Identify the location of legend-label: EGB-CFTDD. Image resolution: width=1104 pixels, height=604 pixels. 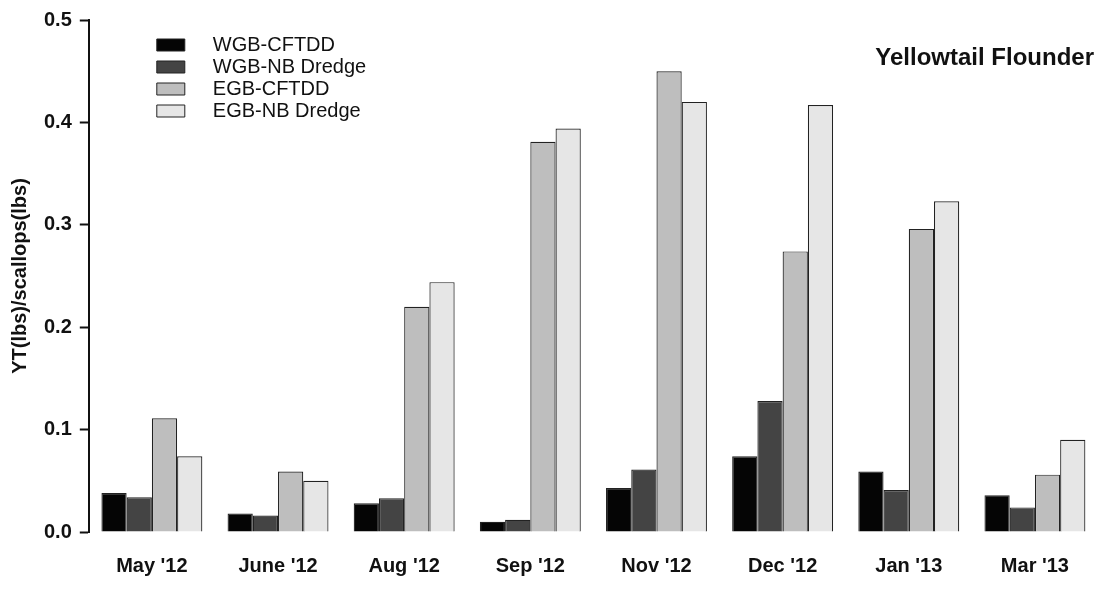
(271, 87).